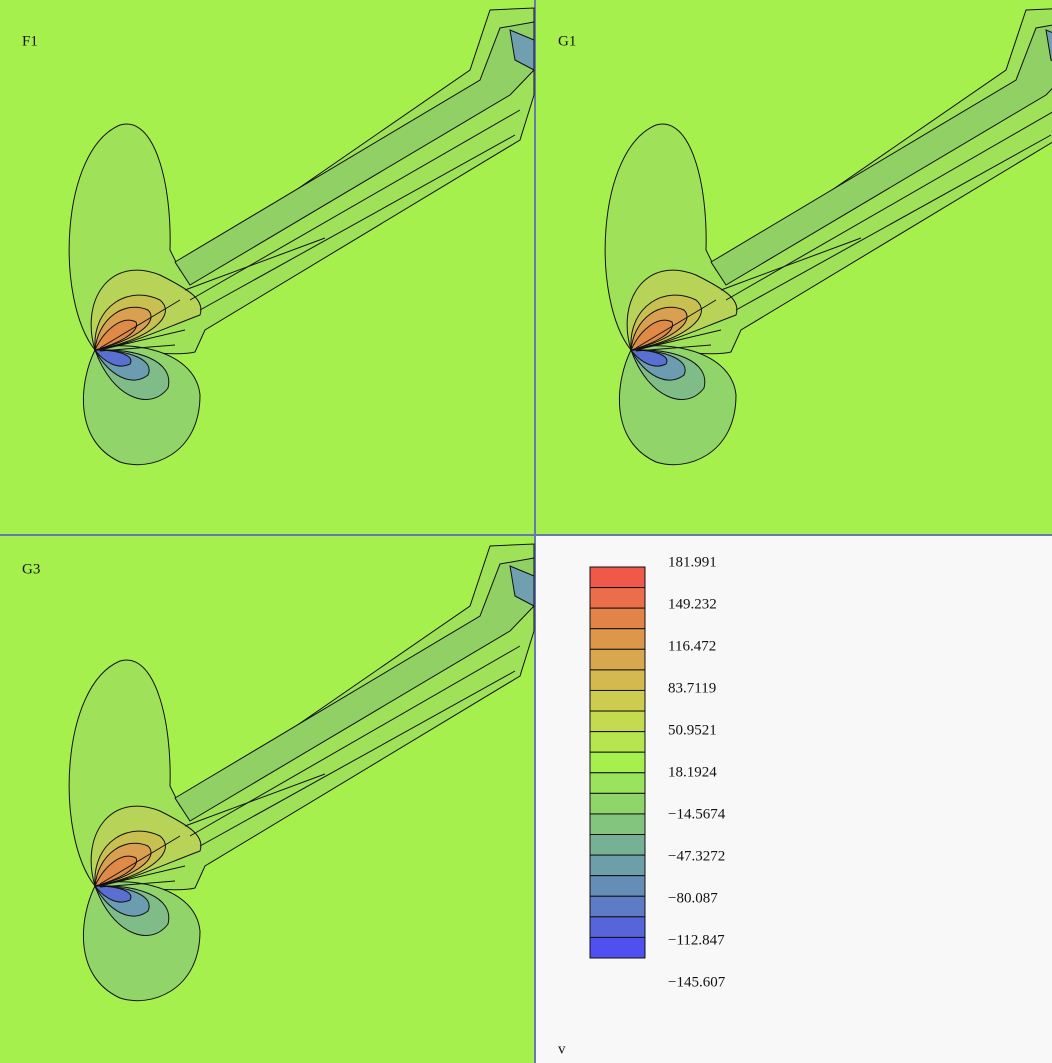 The height and width of the screenshot is (1063, 1052). What do you see at coordinates (30, 41) in the screenshot?
I see `panel-label: F1` at bounding box center [30, 41].